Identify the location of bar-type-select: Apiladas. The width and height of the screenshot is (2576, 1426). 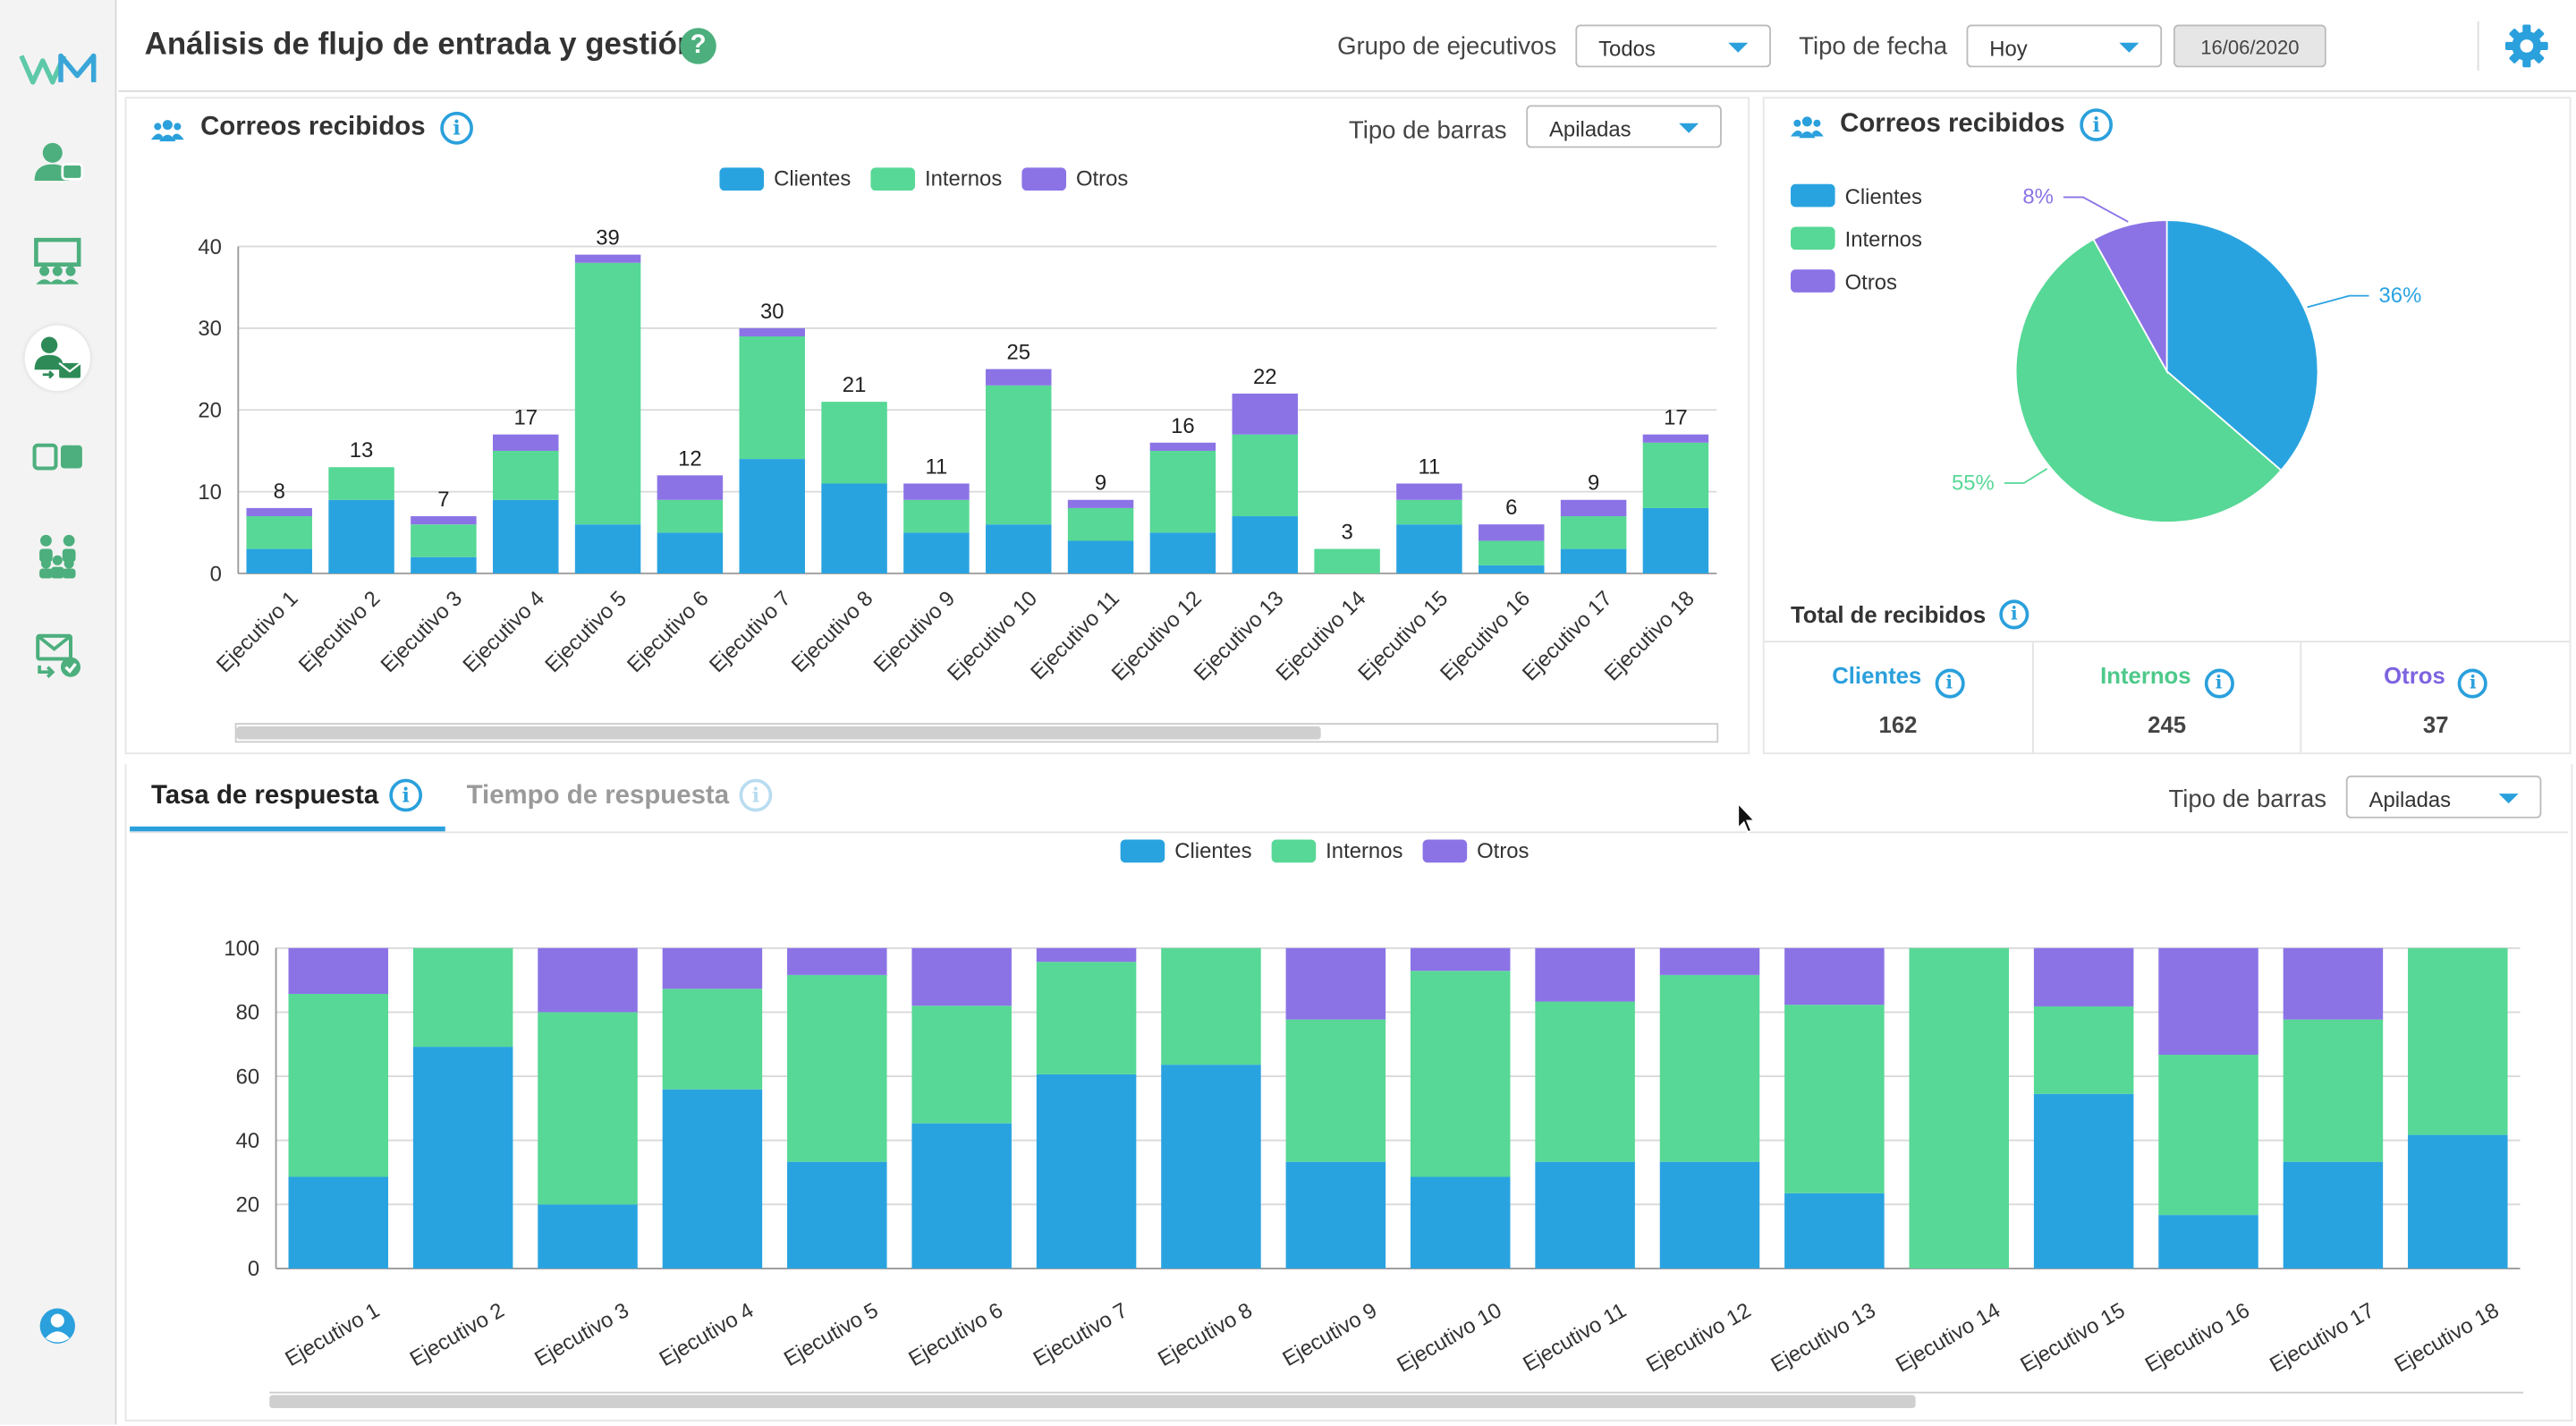
(1624, 127).